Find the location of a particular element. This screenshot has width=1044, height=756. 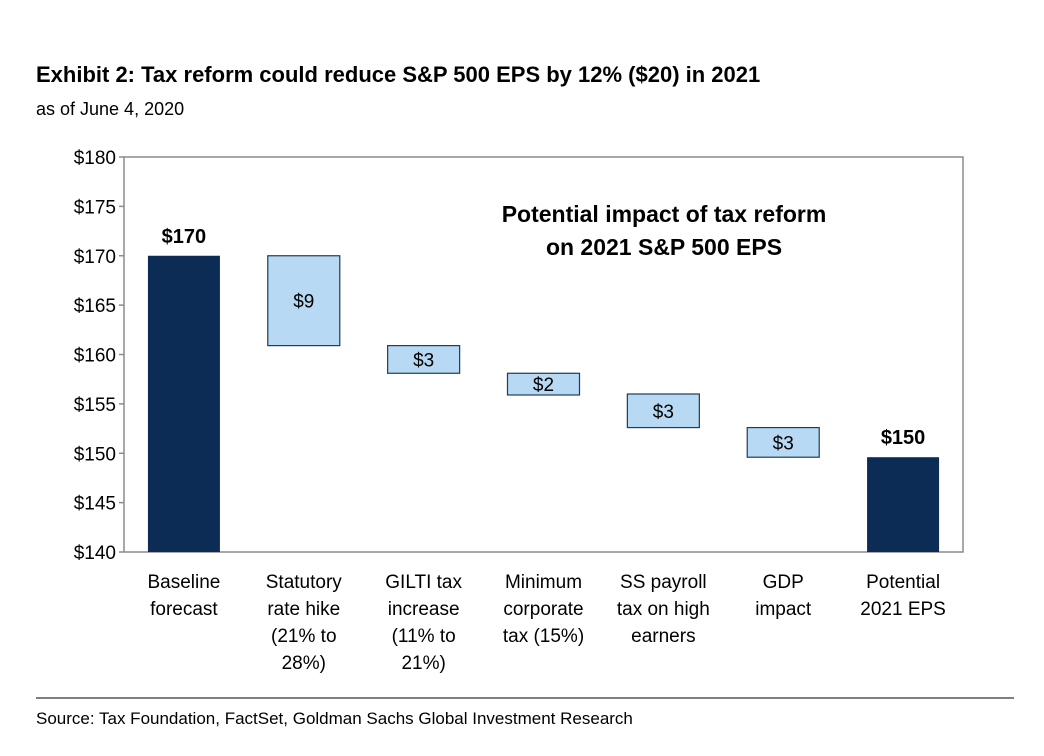

x-category-label: Minimum corporate tax (15%) is located at coordinates (543, 609).